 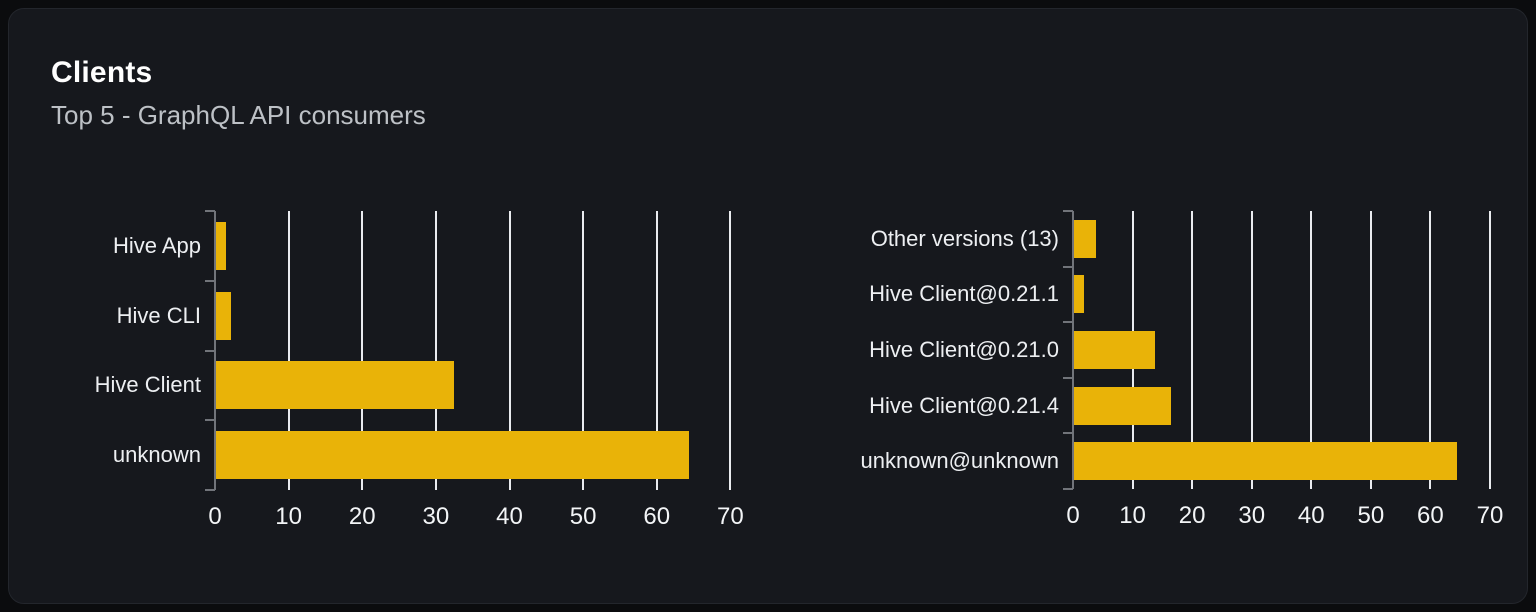 I want to click on category-label: Hive Client@0.21.4, so click(x=964, y=405).